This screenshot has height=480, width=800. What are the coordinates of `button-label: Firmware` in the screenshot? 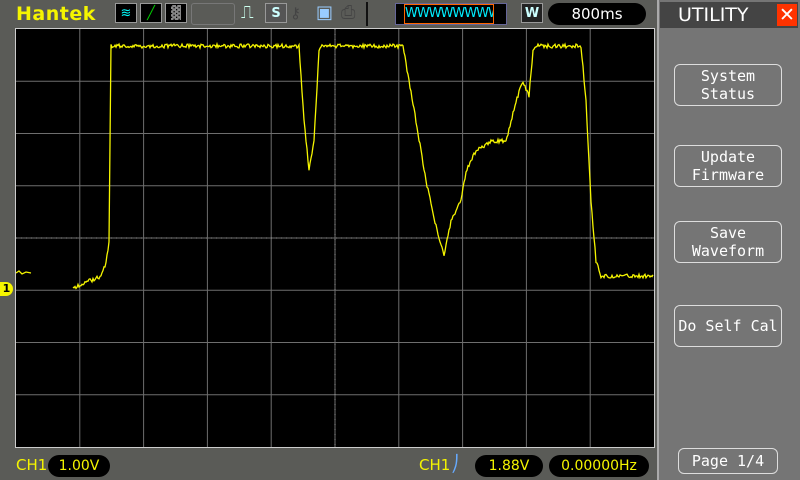 It's located at (728, 175).